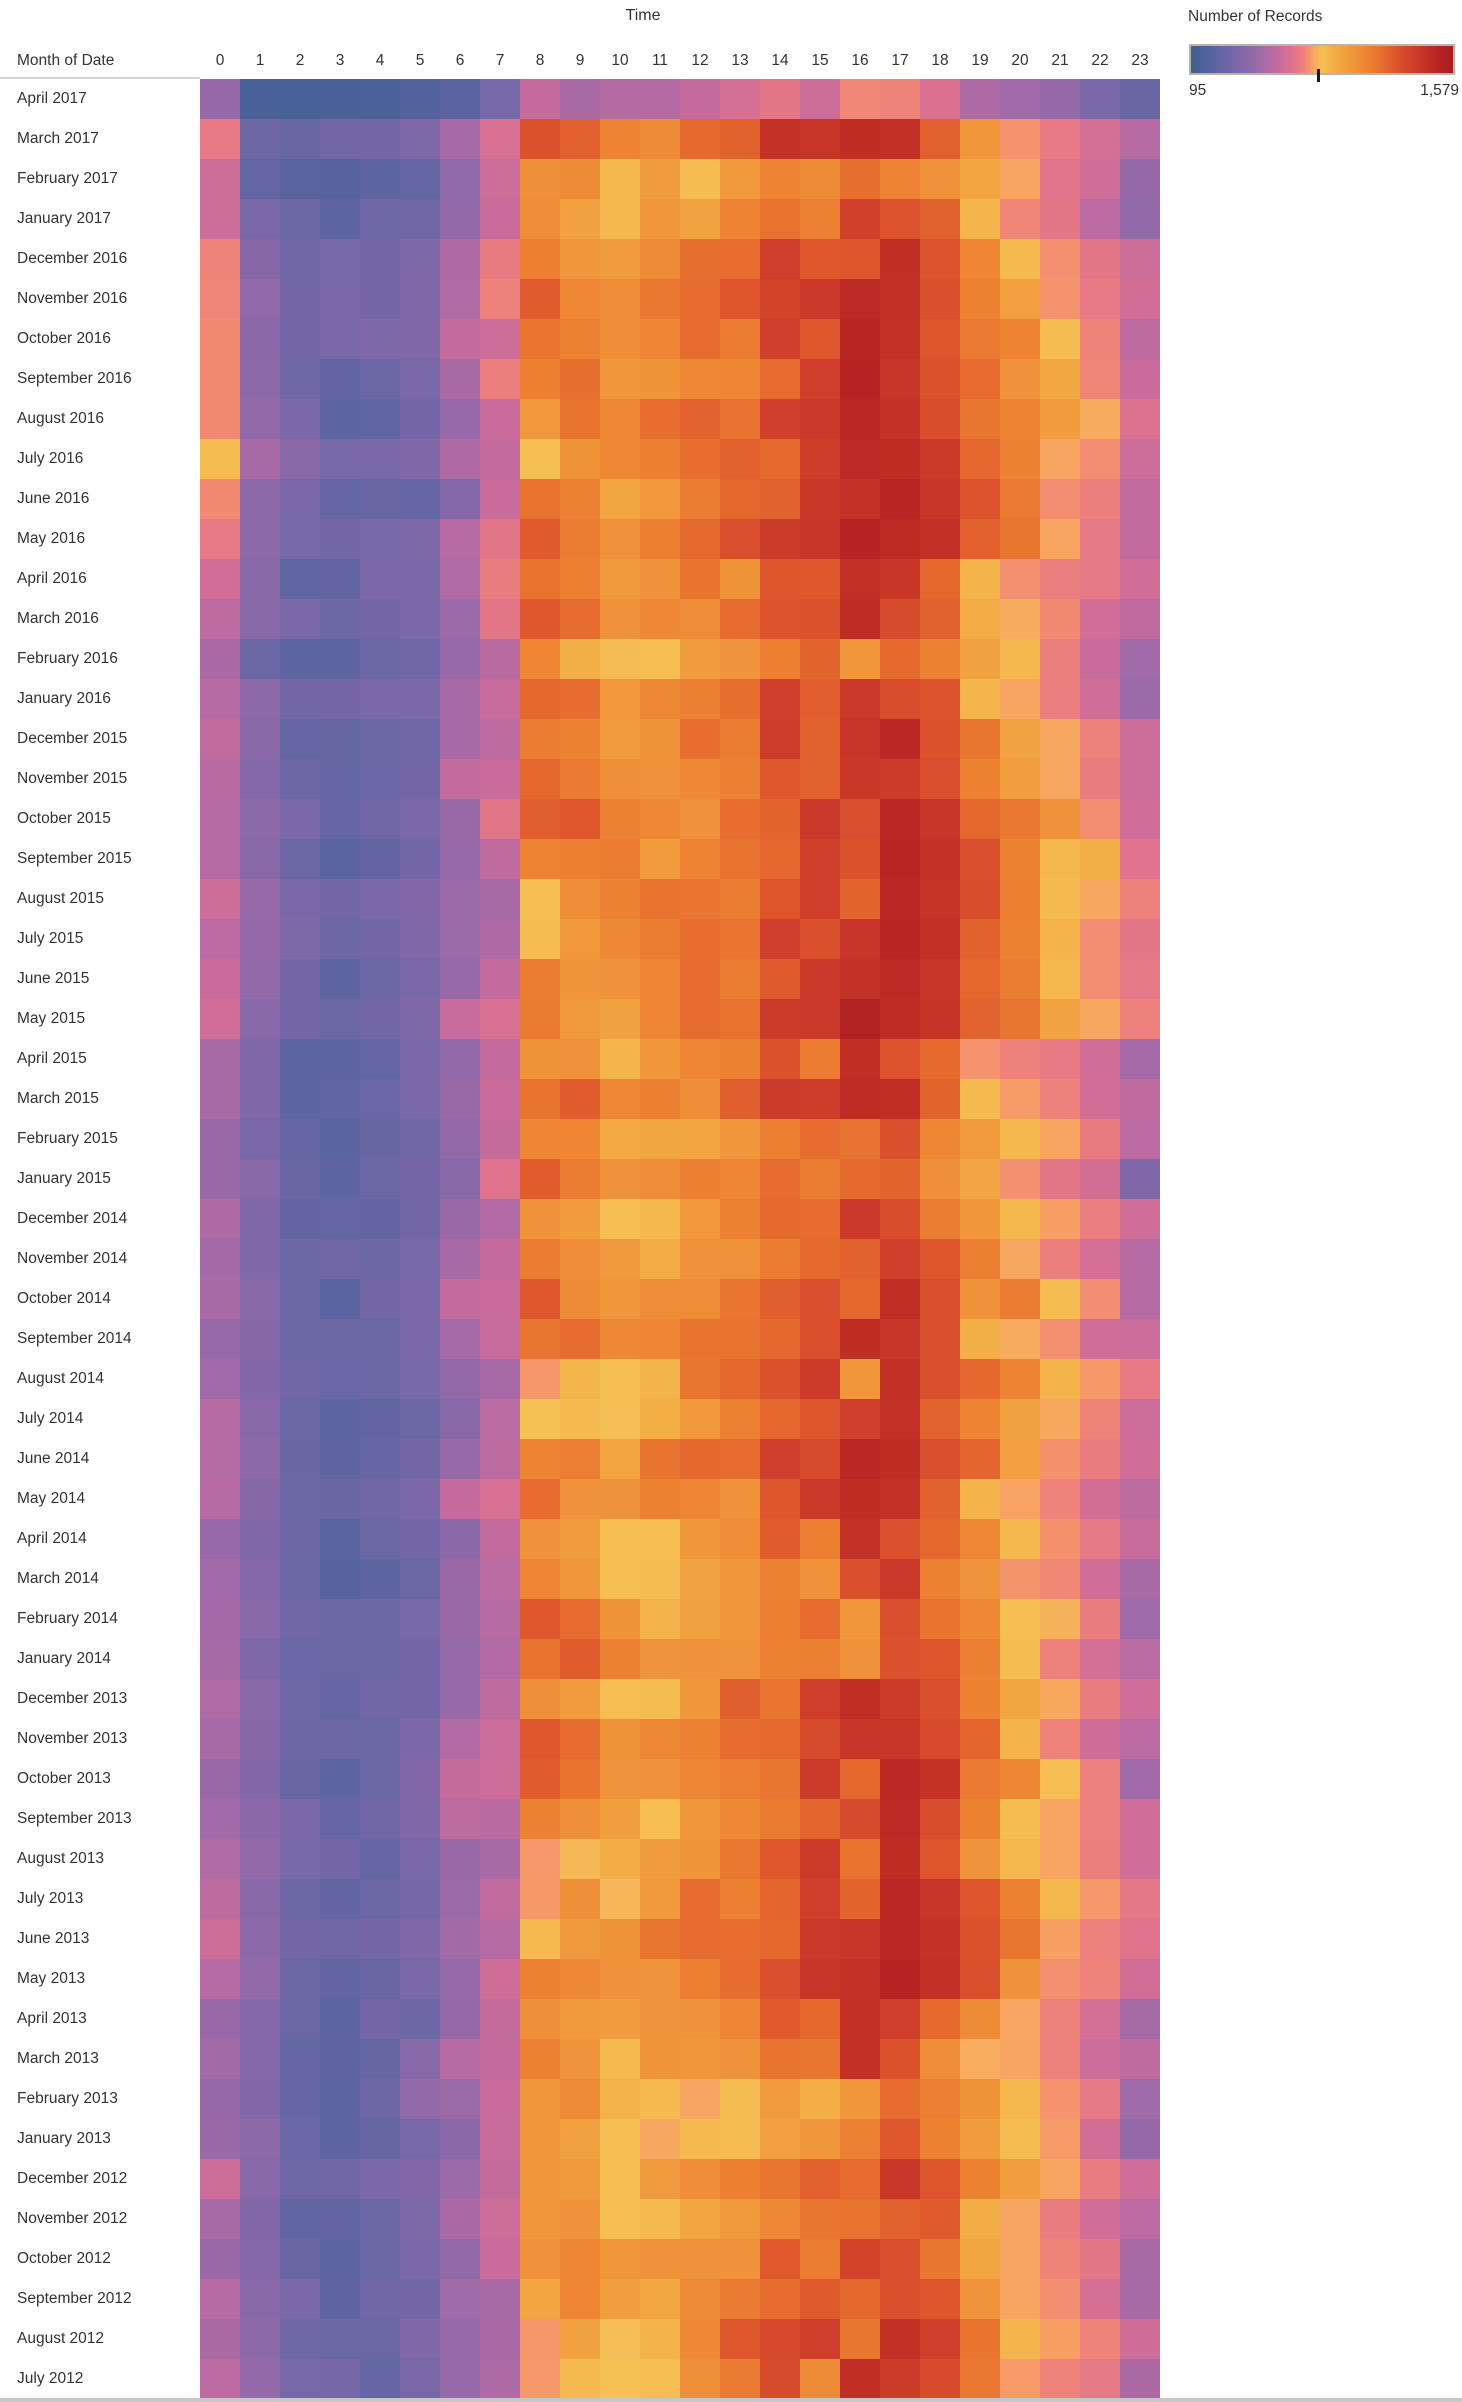 This screenshot has width=1462, height=2402. Describe the element at coordinates (64, 218) in the screenshot. I see `month-row-header: January 2017` at that location.